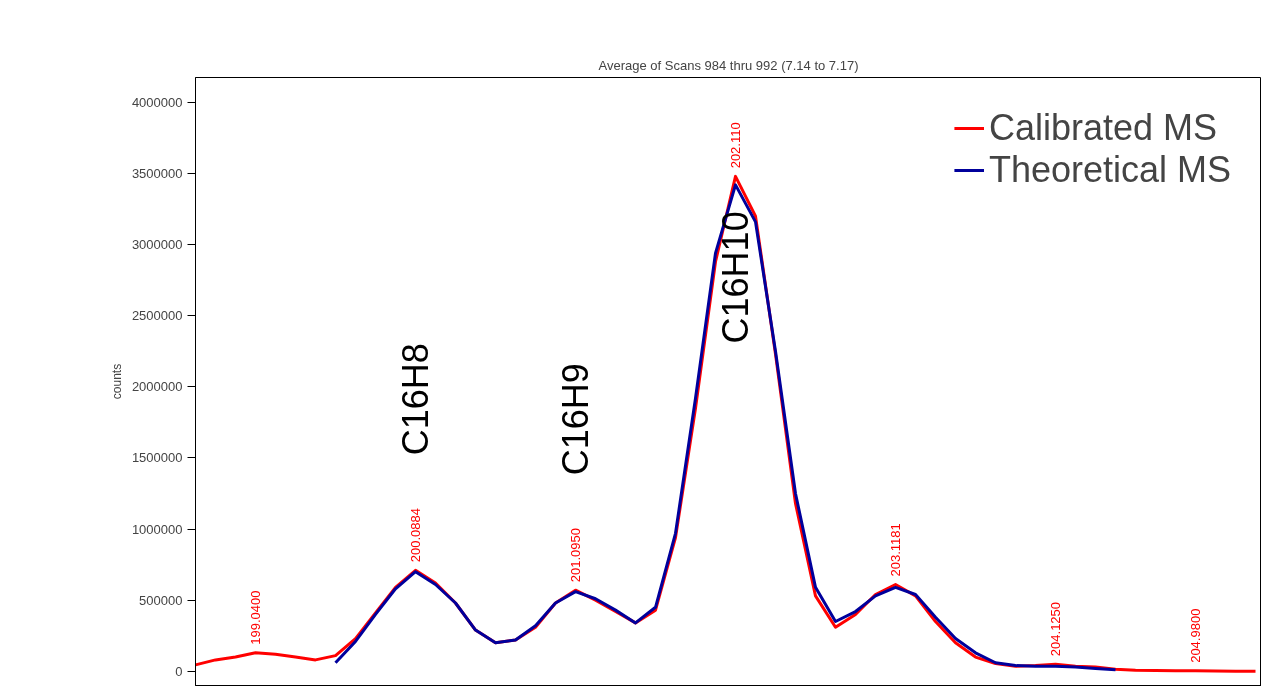 The height and width of the screenshot is (693, 1261). I want to click on y-tick-label: 2000000, so click(157, 387).